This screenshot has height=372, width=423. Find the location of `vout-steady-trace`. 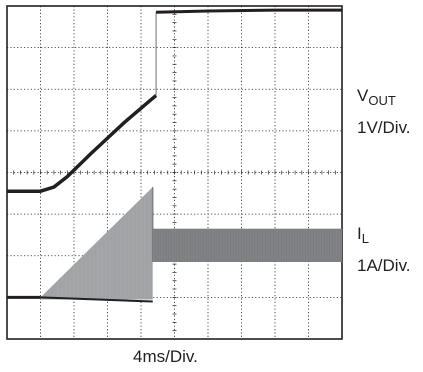

vout-steady-trace is located at coordinates (249, 11).